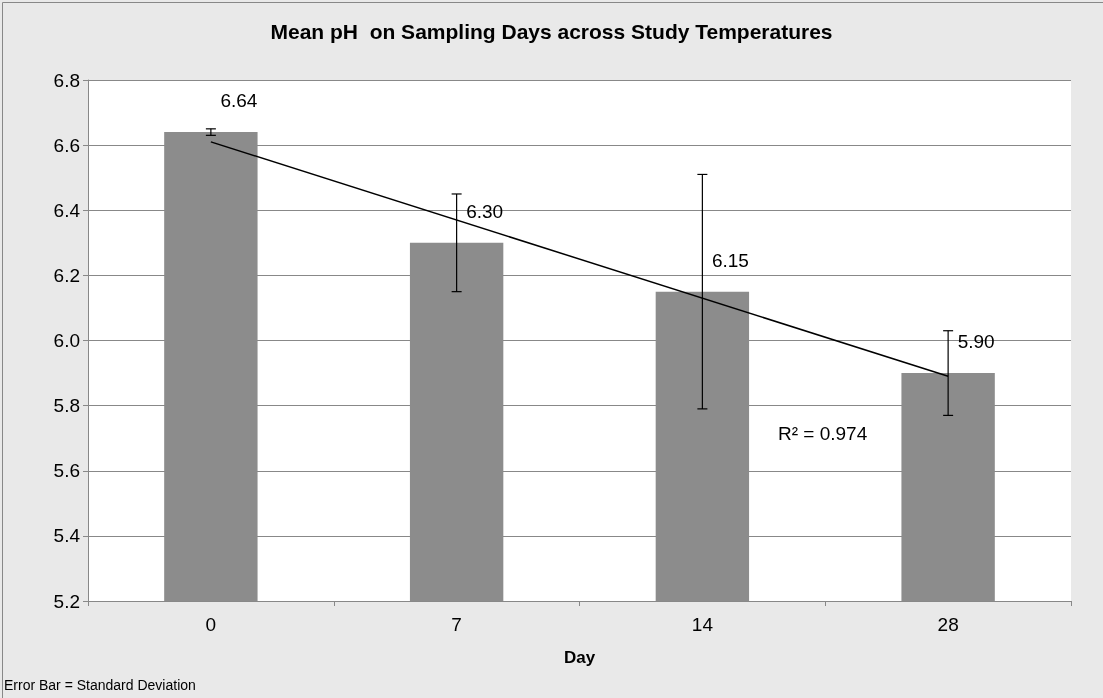 The height and width of the screenshot is (698, 1103). What do you see at coordinates (66, 275) in the screenshot?
I see `y-tick-label: 6.2` at bounding box center [66, 275].